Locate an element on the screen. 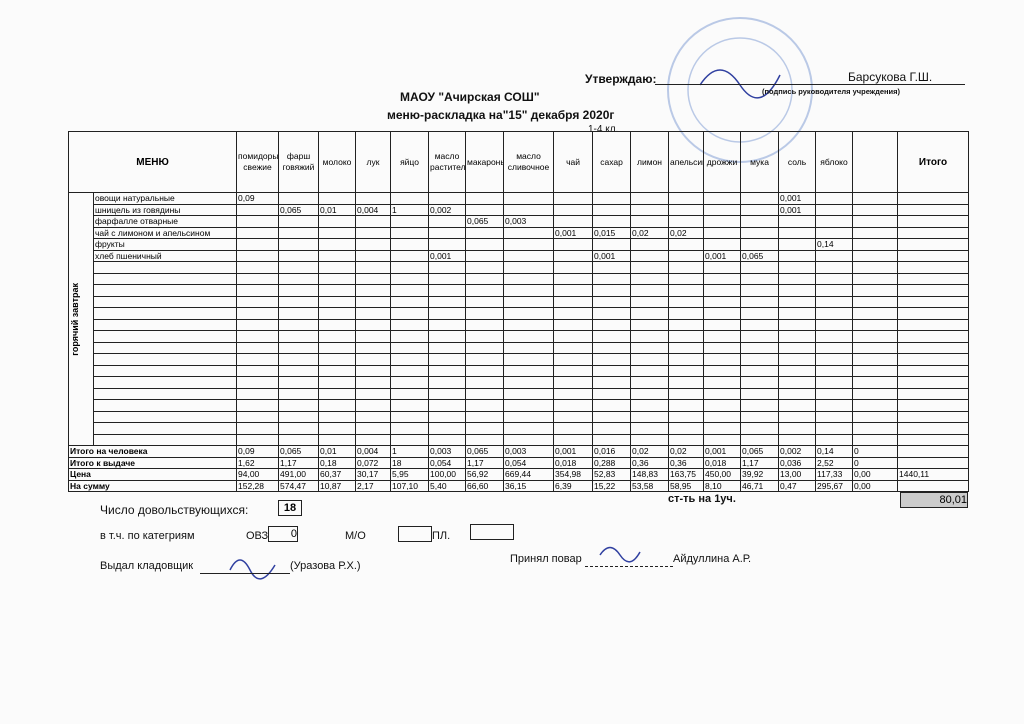  approver: Барсукова Г.Ш. is located at coordinates (890, 77).